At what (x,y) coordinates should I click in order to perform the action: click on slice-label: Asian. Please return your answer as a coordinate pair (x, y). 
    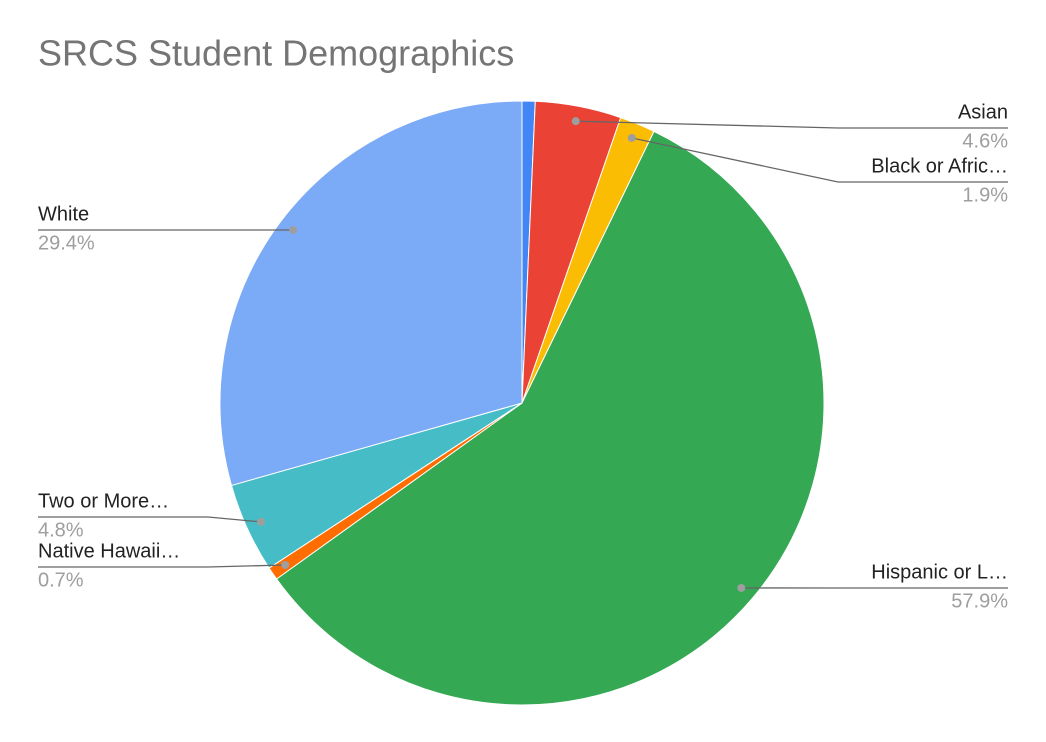
    Looking at the image, I should click on (983, 112).